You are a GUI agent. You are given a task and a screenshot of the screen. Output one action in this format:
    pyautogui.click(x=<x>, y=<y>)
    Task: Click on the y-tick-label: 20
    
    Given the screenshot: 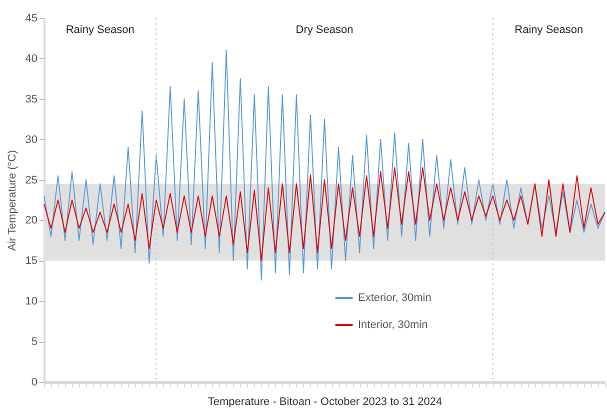 What is the action you would take?
    pyautogui.click(x=31, y=220)
    